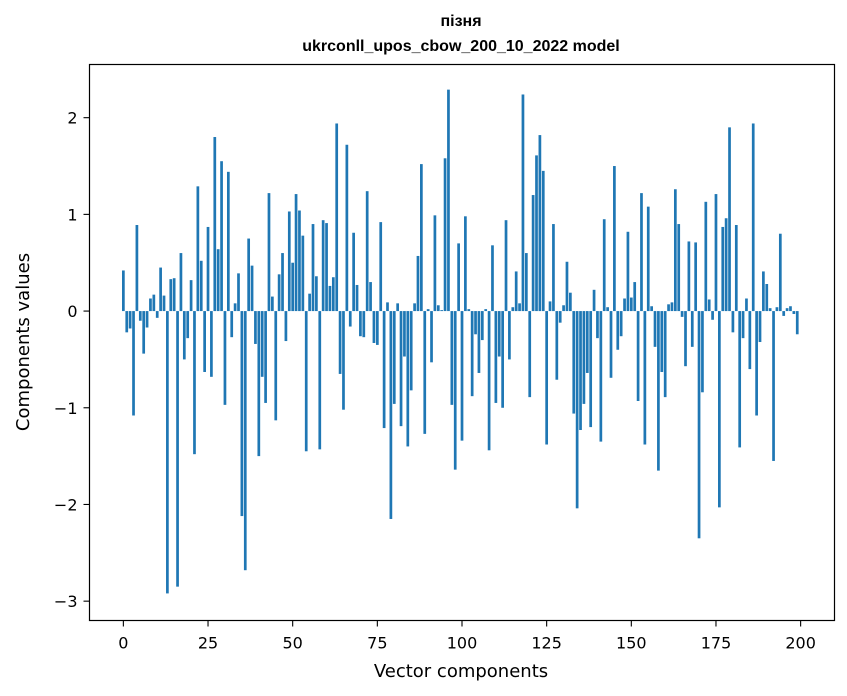 The height and width of the screenshot is (696, 847). What do you see at coordinates (72, 311) in the screenshot?
I see `y-tick-label: 0` at bounding box center [72, 311].